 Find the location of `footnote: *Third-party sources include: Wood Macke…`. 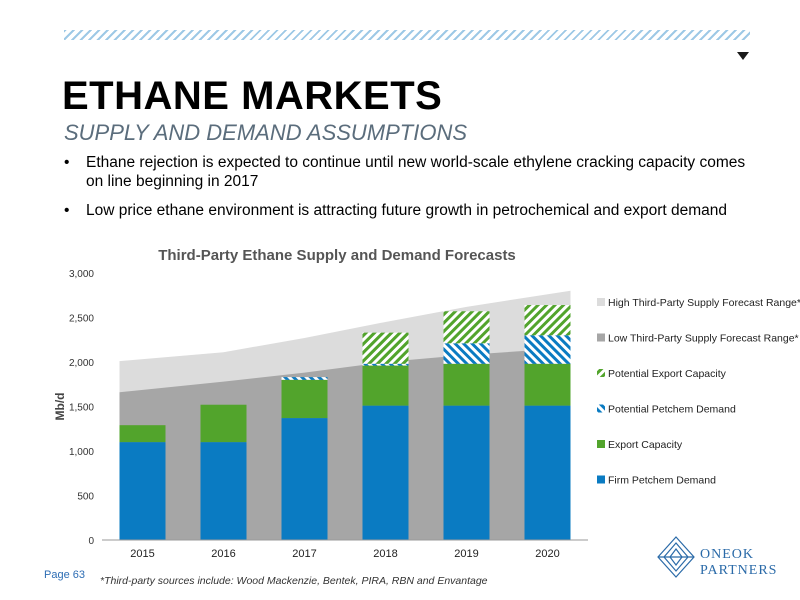

footnote: *Third-party sources include: Wood Macke… is located at coordinates (294, 581).